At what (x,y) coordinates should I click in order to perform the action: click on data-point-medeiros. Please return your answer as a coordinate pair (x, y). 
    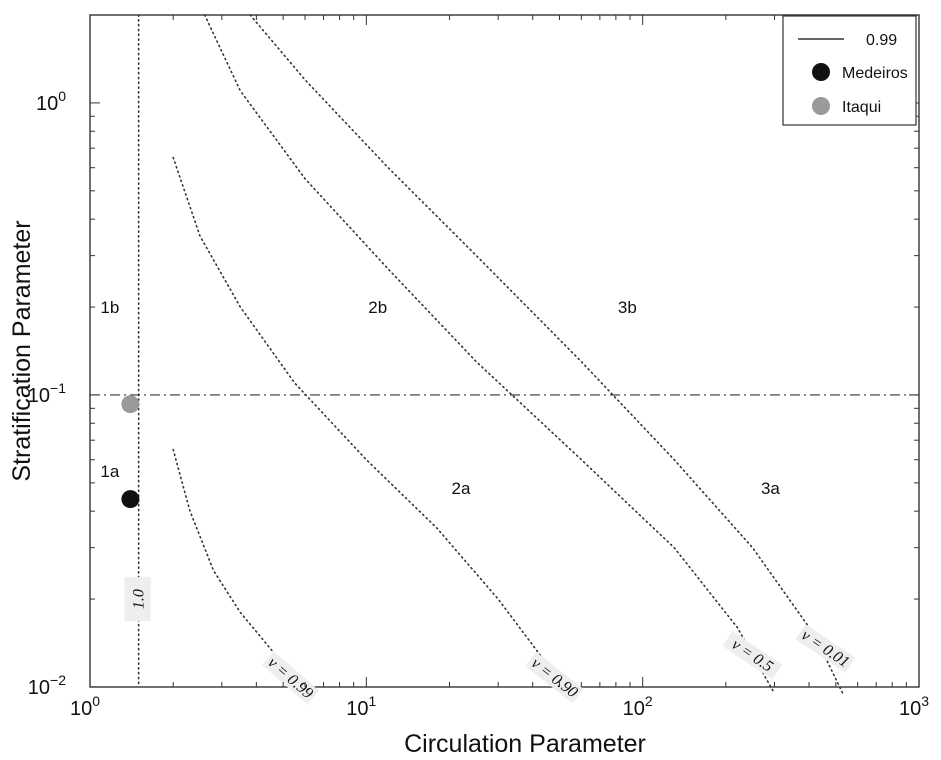
    Looking at the image, I should click on (130, 499).